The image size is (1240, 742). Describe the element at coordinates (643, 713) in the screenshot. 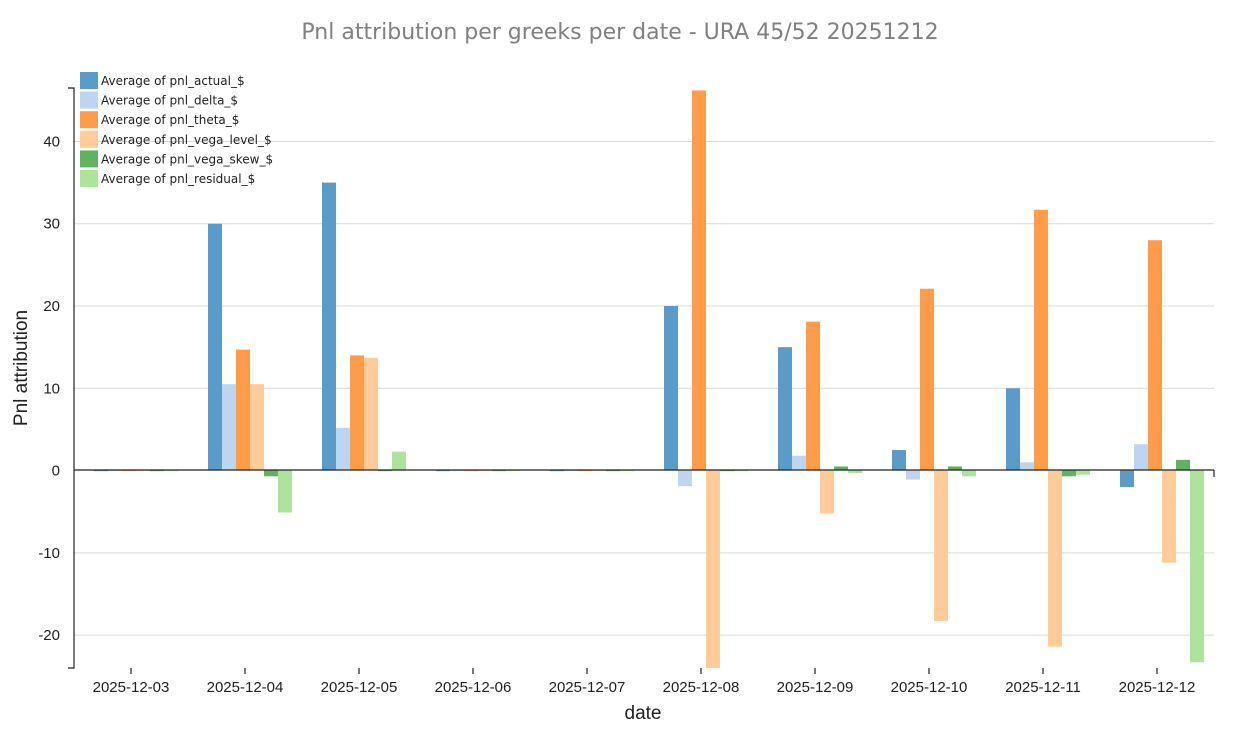

I see `x-axis-label: date` at that location.